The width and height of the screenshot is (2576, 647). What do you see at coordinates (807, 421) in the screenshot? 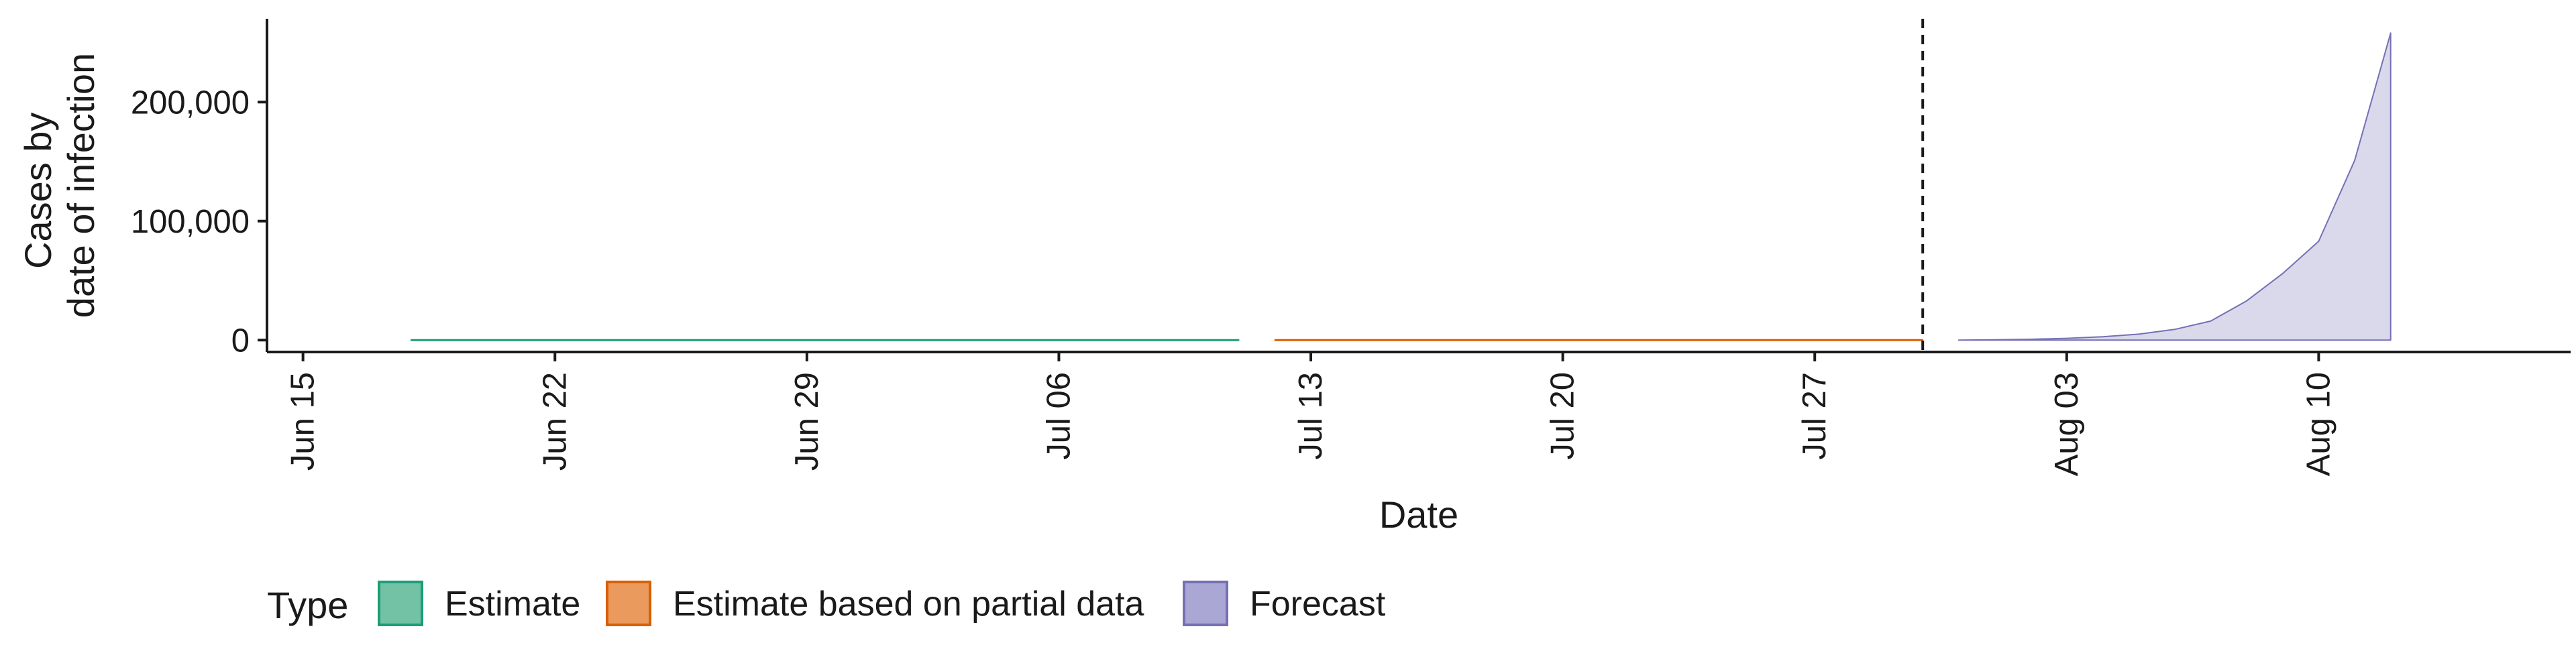
I see `x-tick-label: Jun 29` at bounding box center [807, 421].